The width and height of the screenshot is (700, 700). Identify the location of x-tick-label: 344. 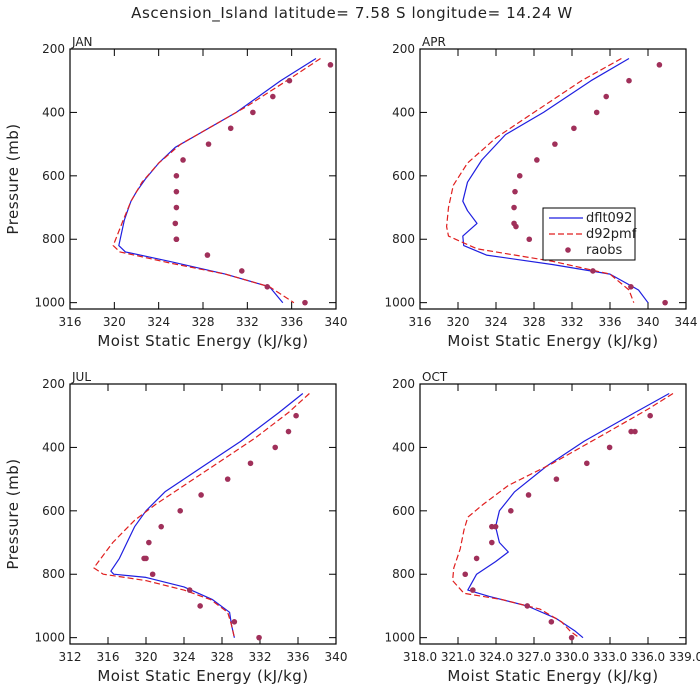
(686, 322).